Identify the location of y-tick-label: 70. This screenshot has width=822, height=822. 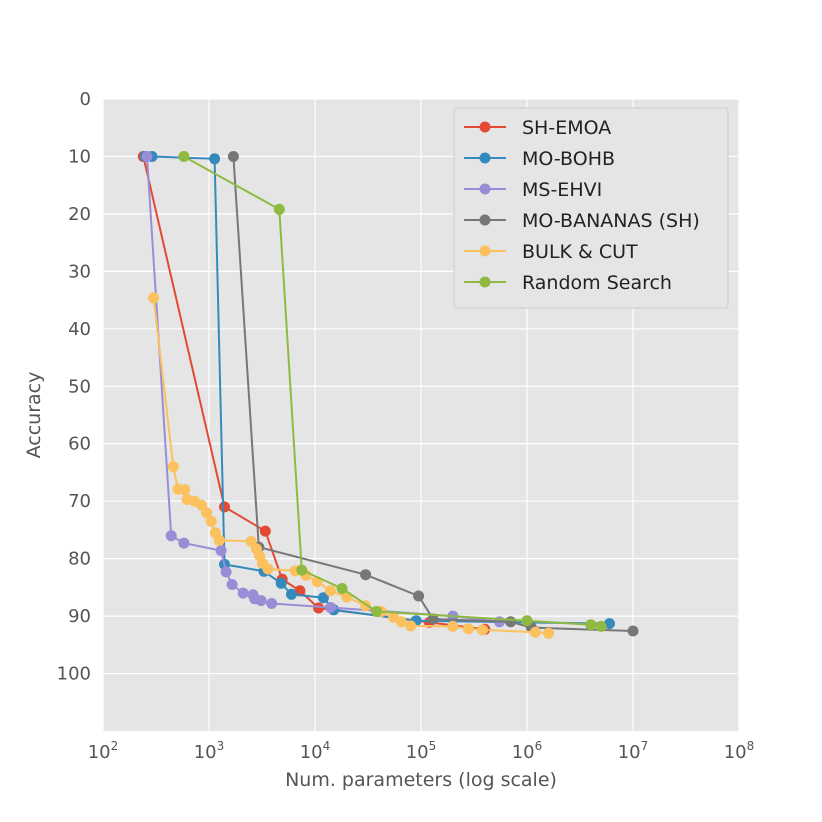
(79, 501).